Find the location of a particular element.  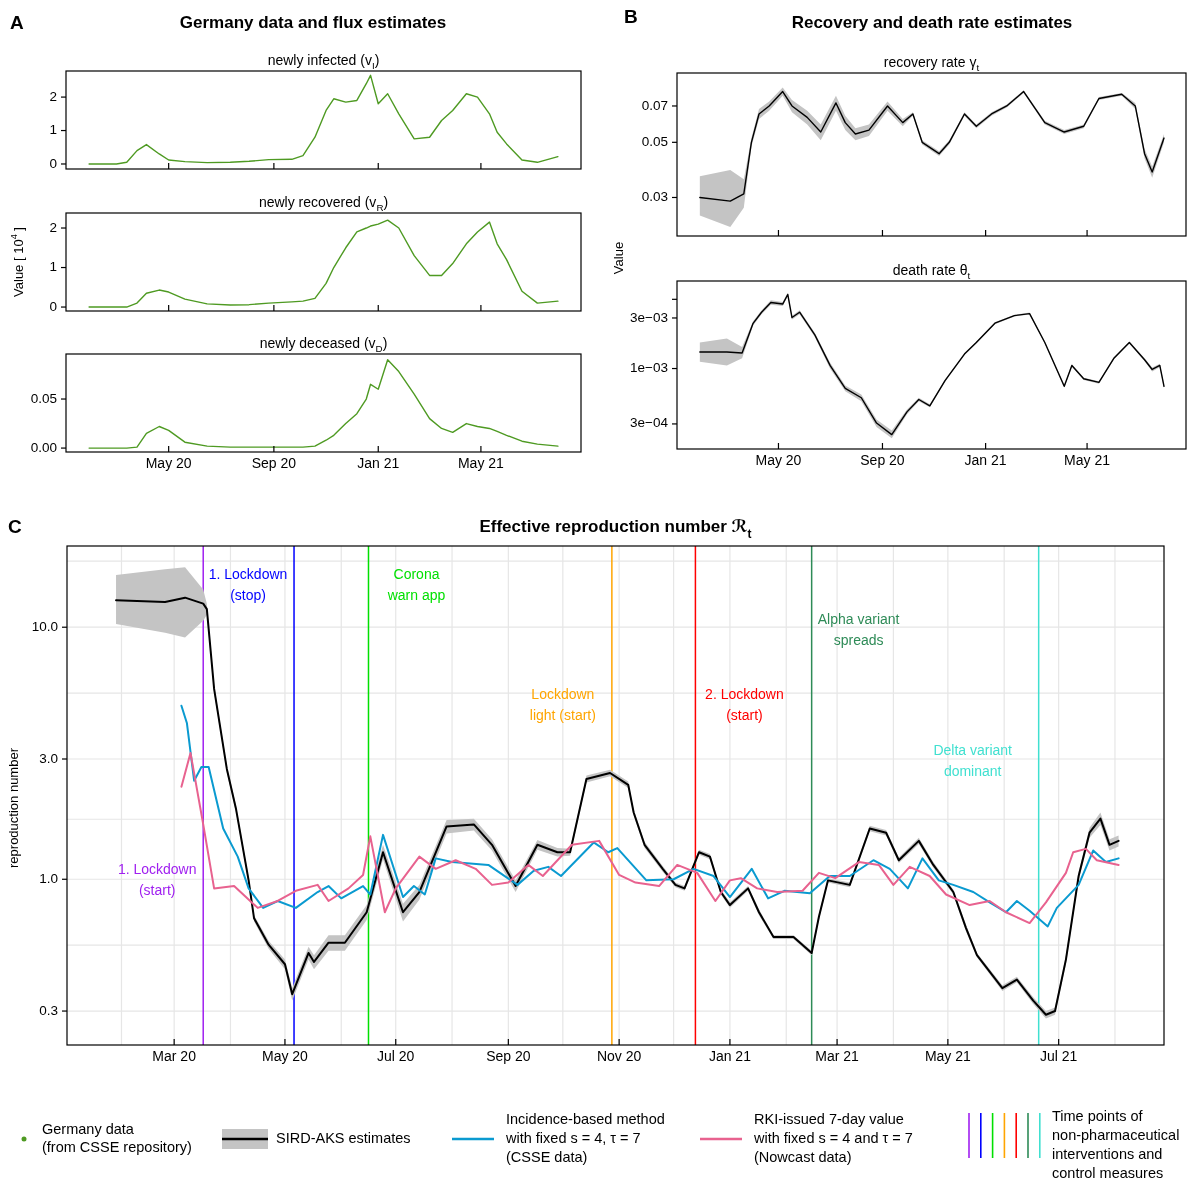

y-tick-label: 1e−03 is located at coordinates (649, 368).